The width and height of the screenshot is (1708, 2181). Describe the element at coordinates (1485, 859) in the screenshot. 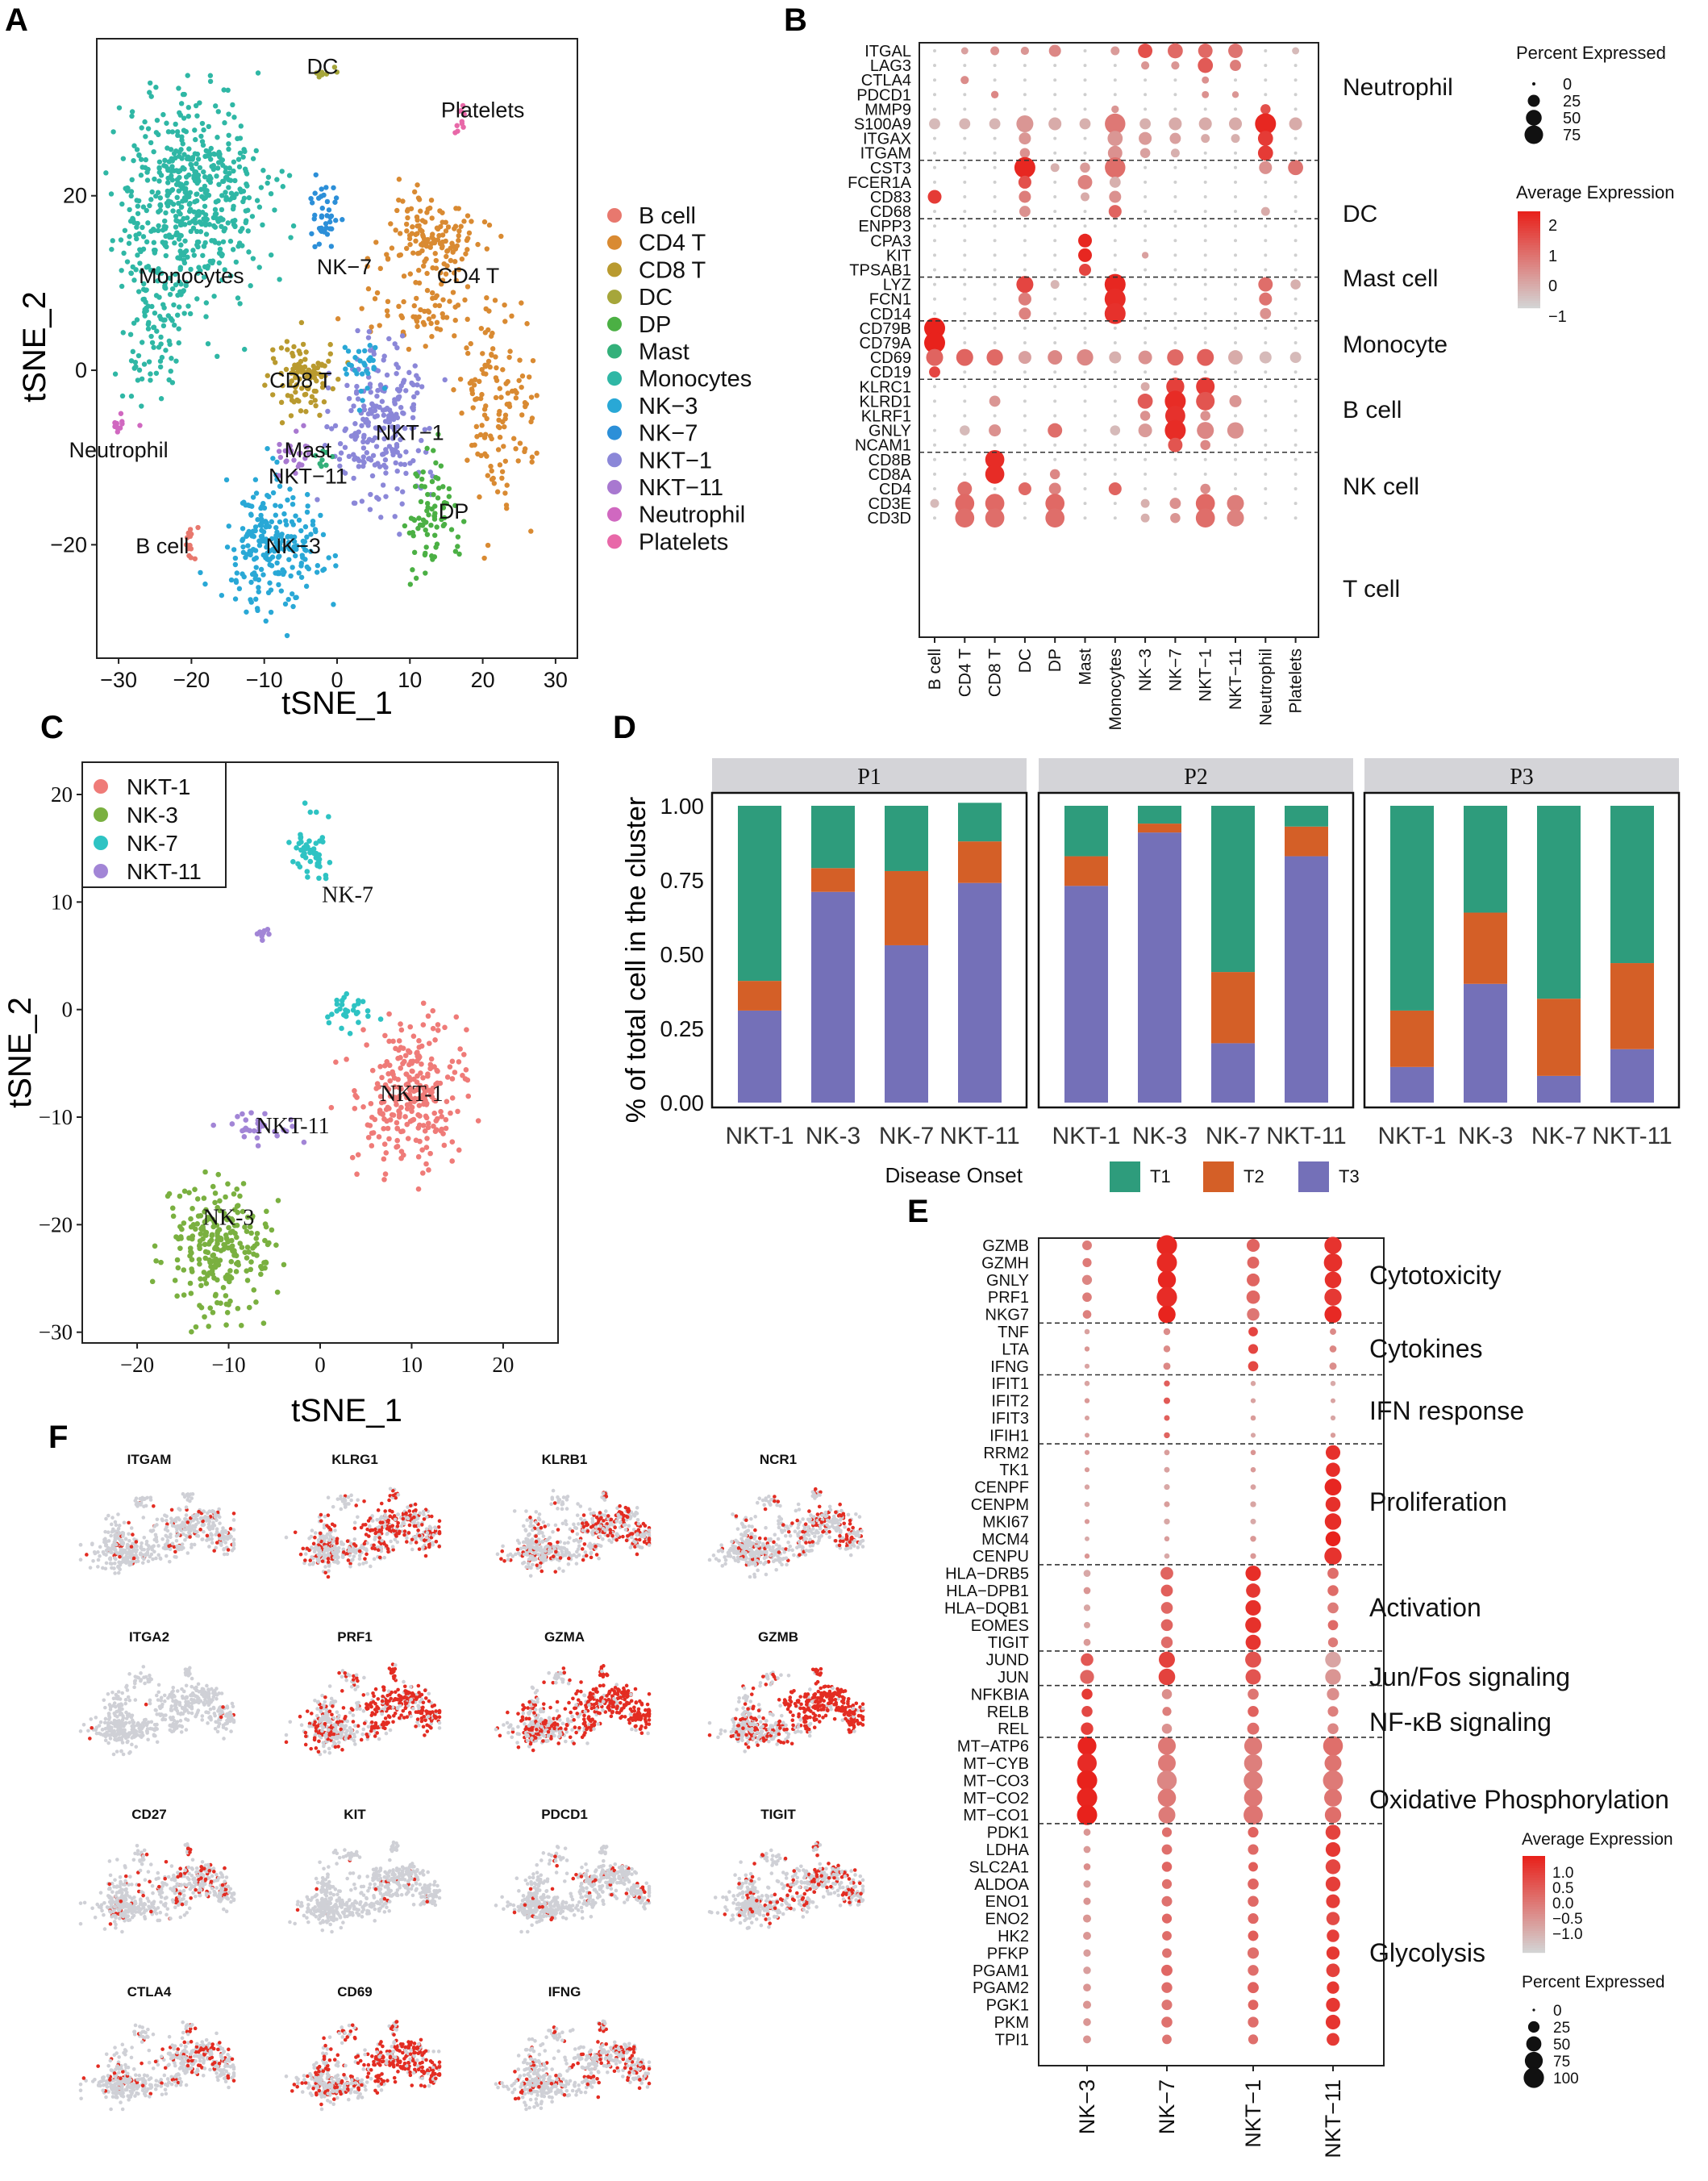

I see `bar-p3-nk-3-t1` at that location.